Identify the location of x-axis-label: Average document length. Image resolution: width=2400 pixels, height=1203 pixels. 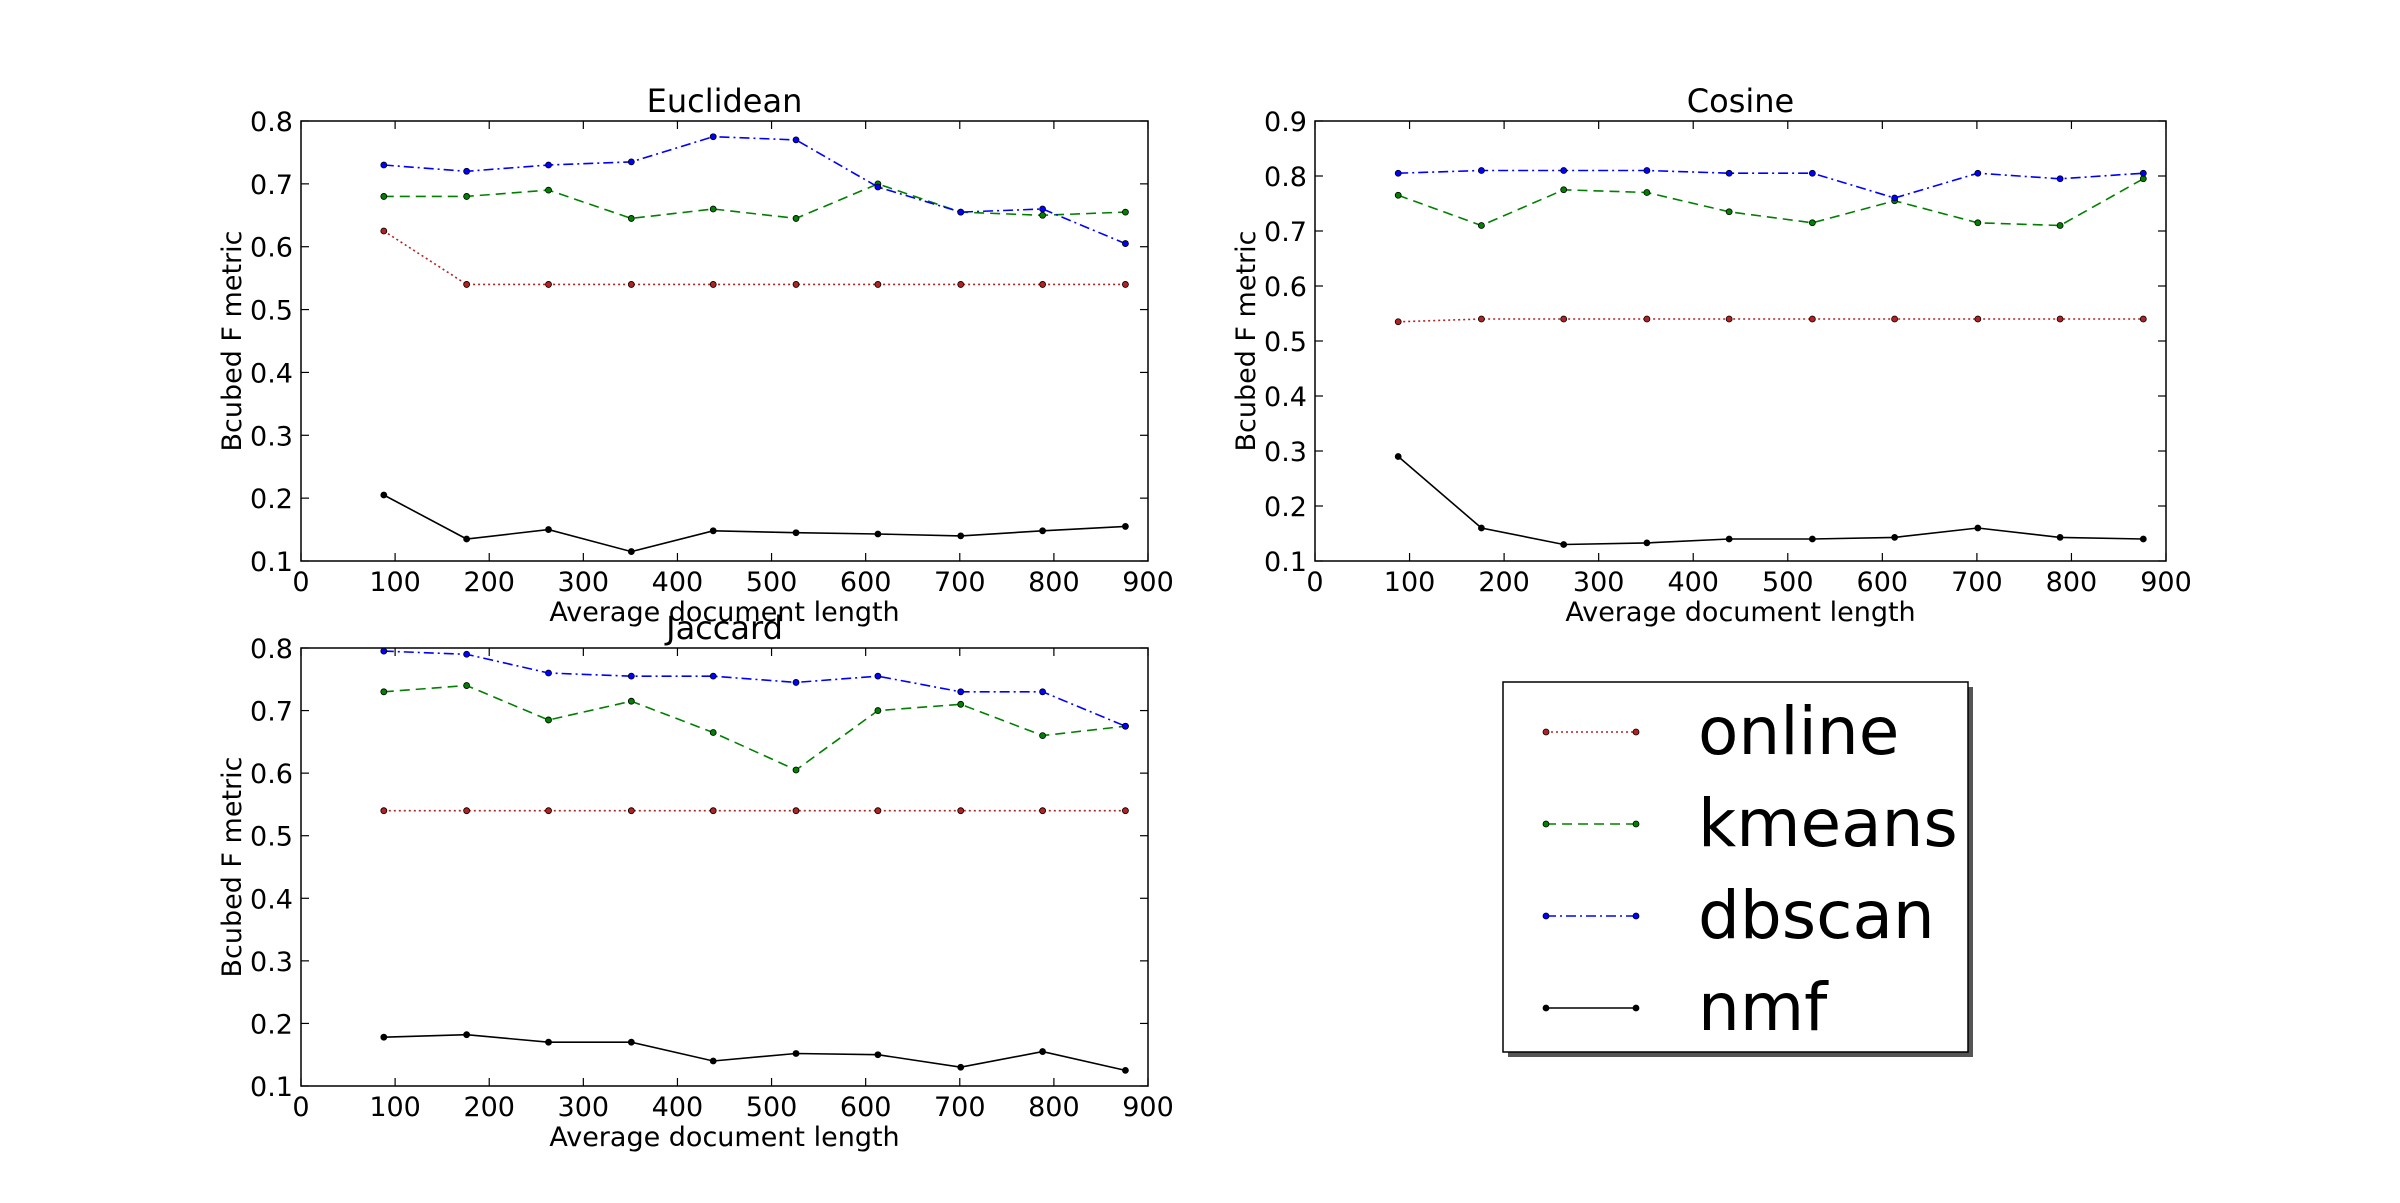
(724, 612).